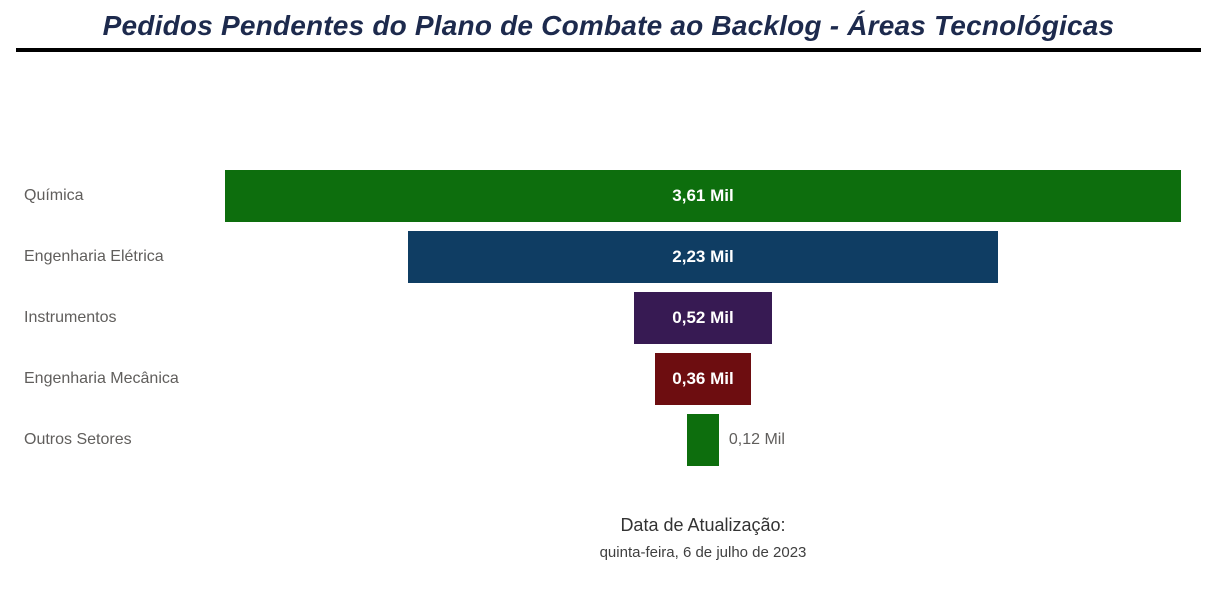 The width and height of the screenshot is (1217, 607). I want to click on funnel-row-outros-setores: Outros Setores 0,12 Mil, so click(608, 440).